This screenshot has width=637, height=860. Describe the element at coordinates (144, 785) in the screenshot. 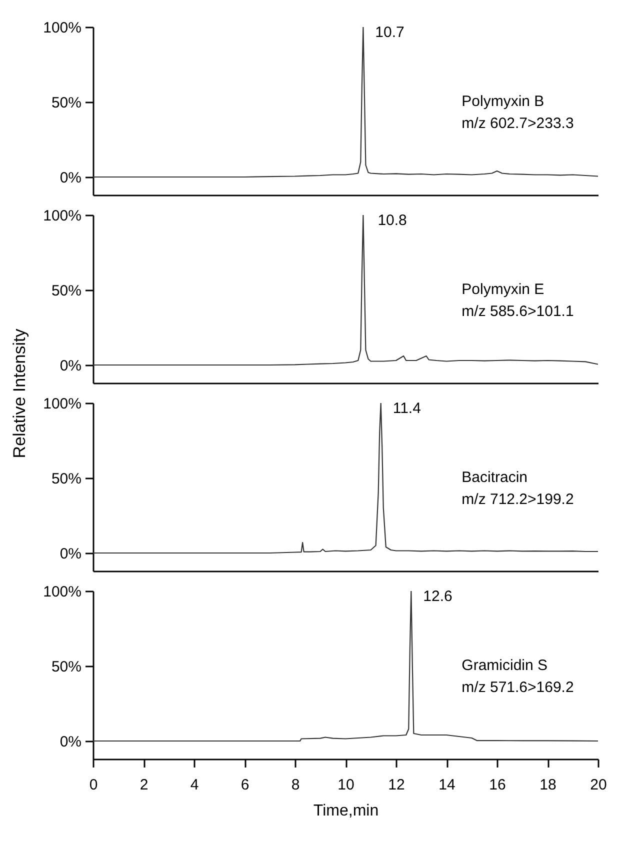

I see `x-tick-label: 2` at that location.